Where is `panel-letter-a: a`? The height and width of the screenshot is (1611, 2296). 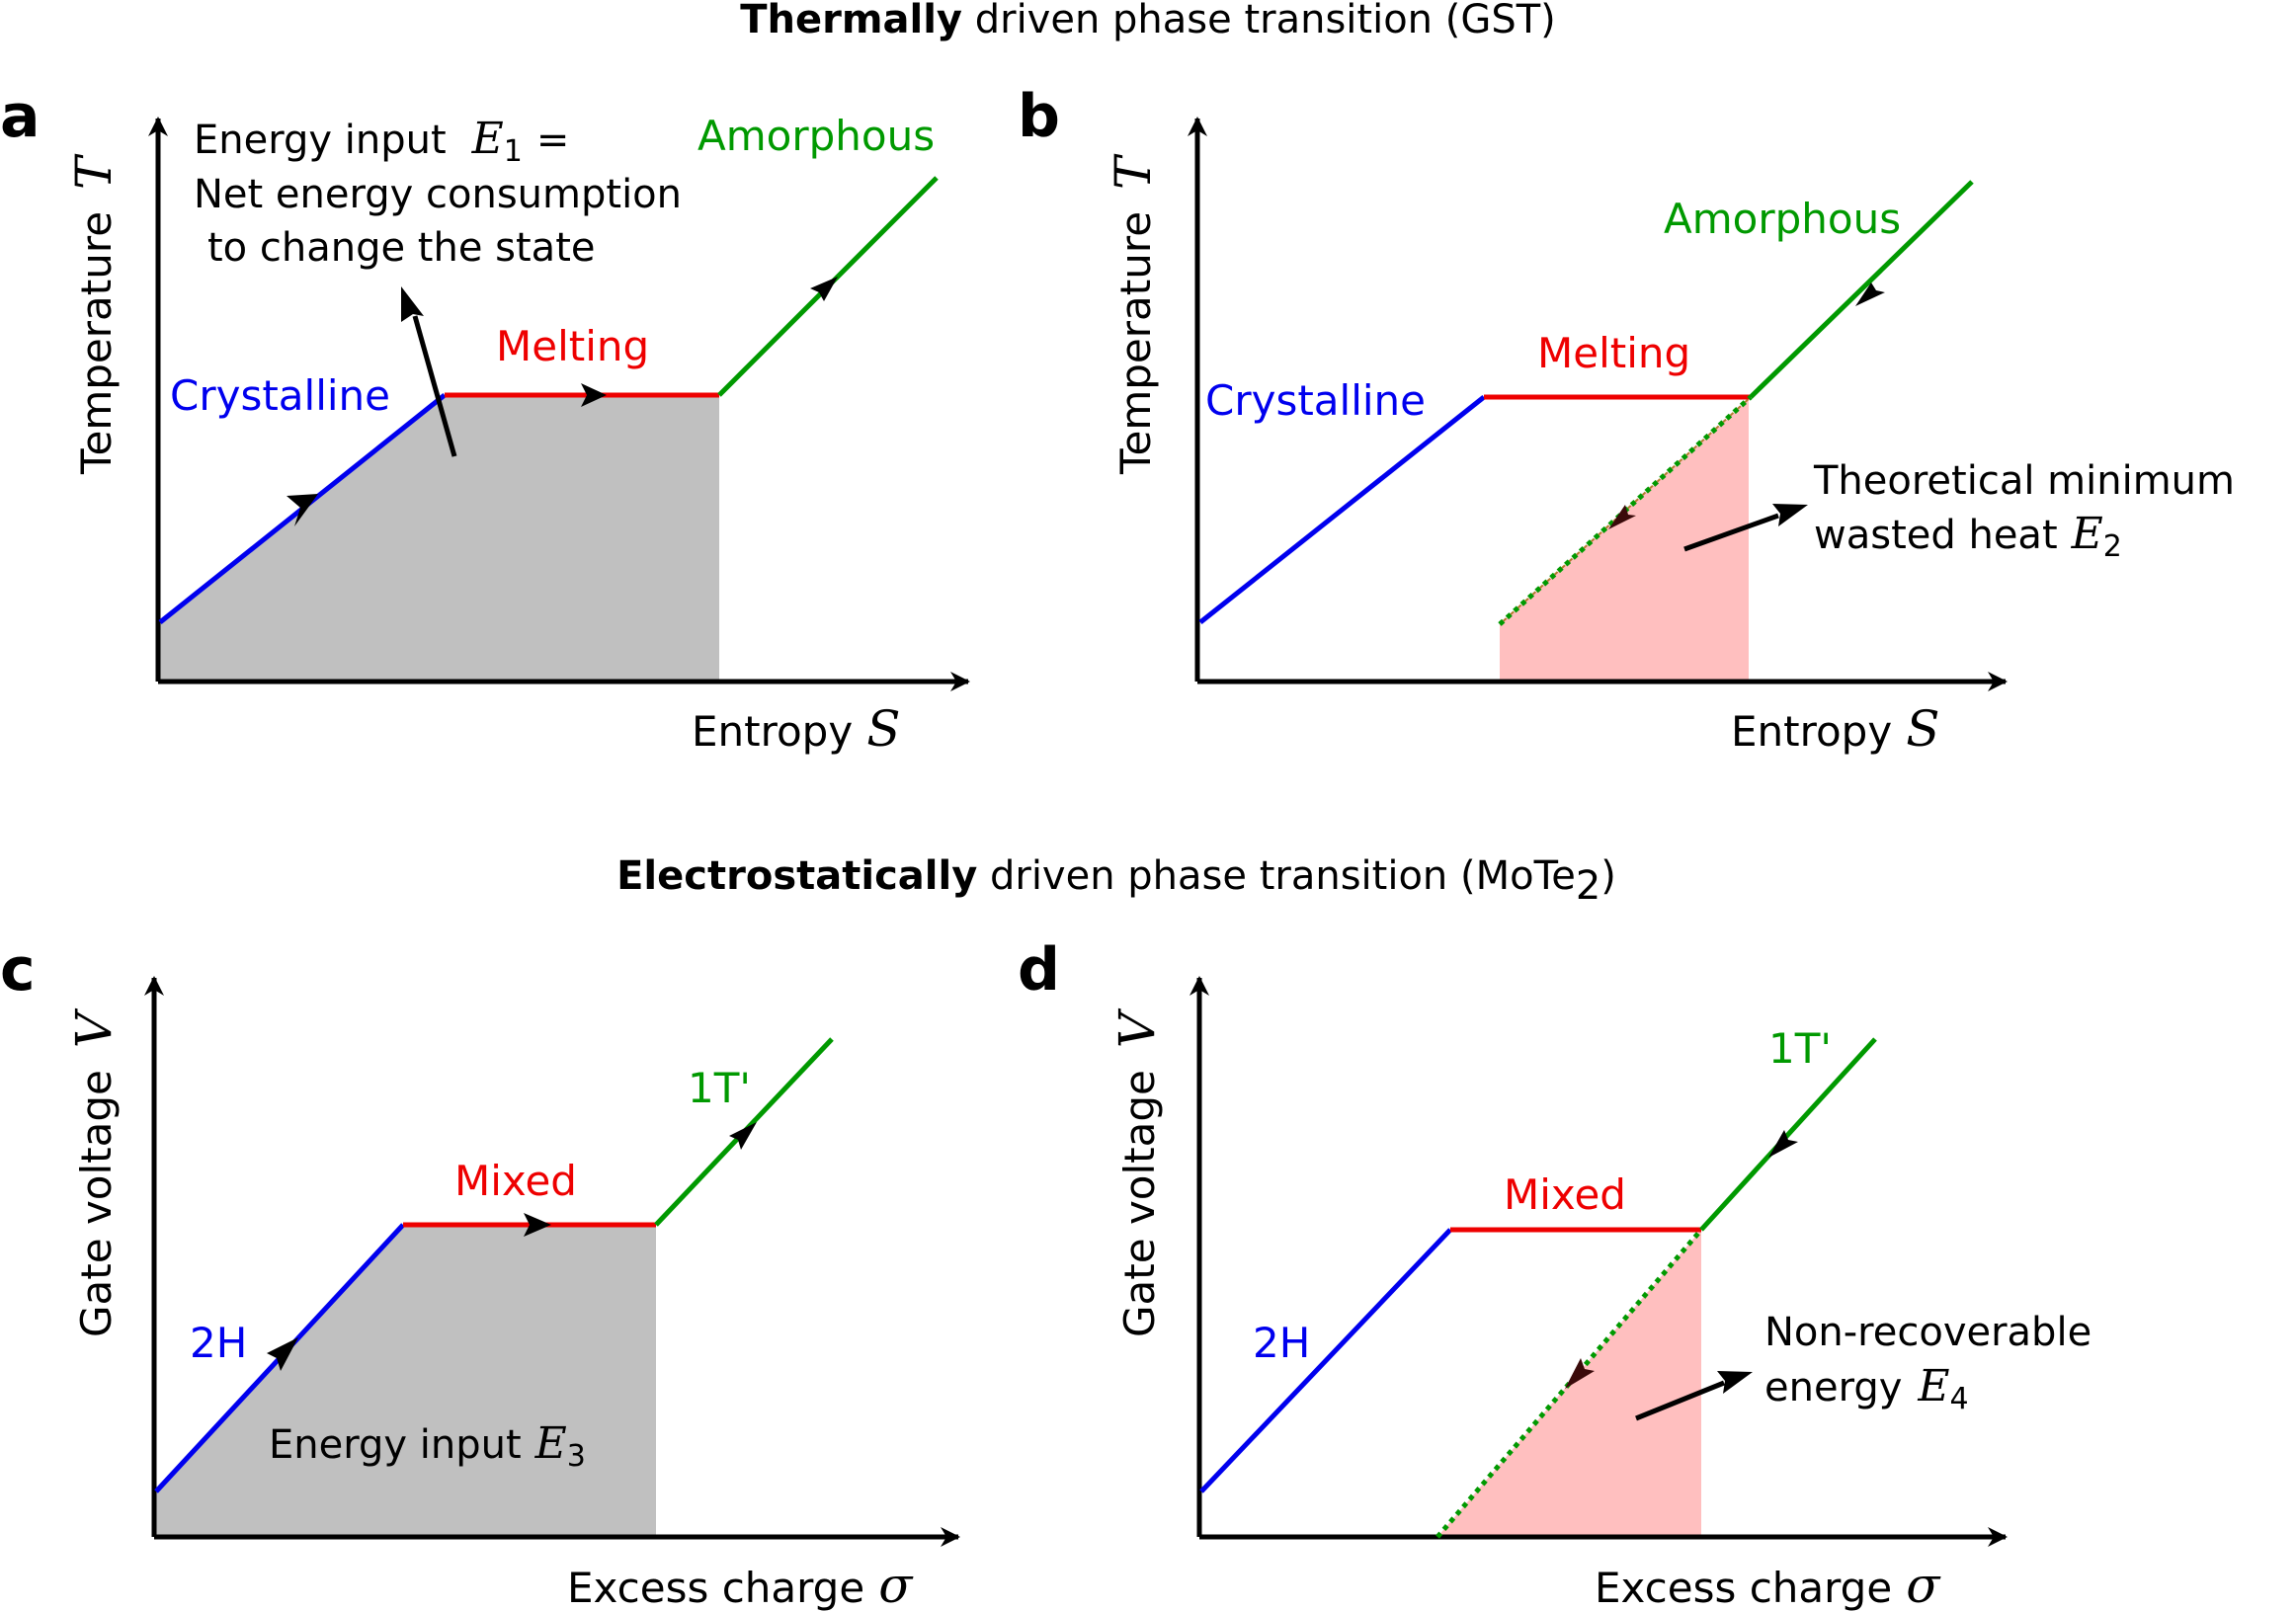
panel-letter-a: a is located at coordinates (20, 116).